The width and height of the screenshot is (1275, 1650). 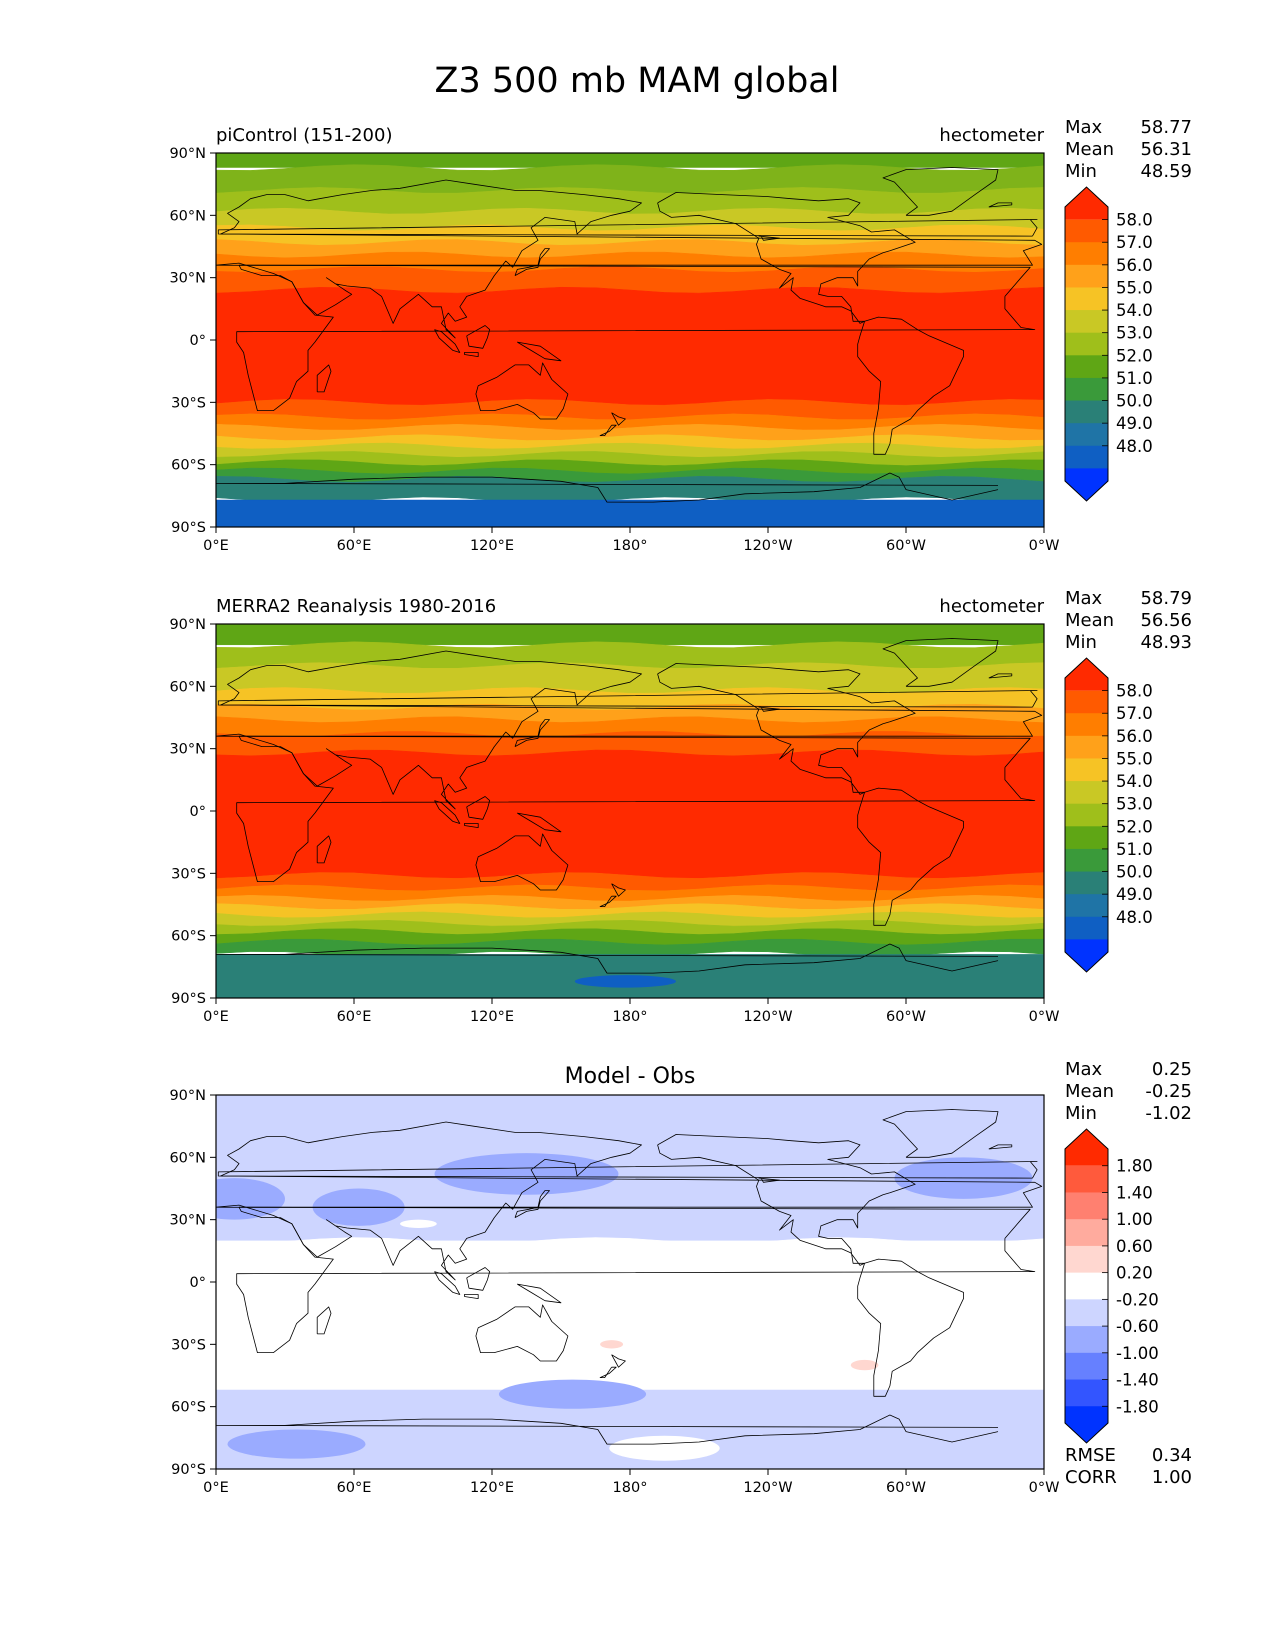 I want to click on figure-title: Z3 500 mb MAM global, so click(x=637, y=81).